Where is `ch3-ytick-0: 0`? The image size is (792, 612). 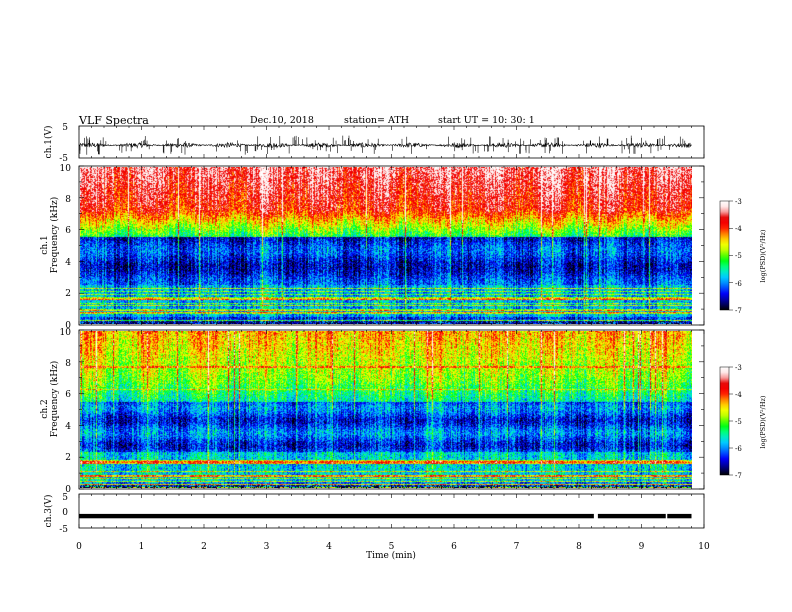 ch3-ytick-0: 0 is located at coordinates (65, 513).